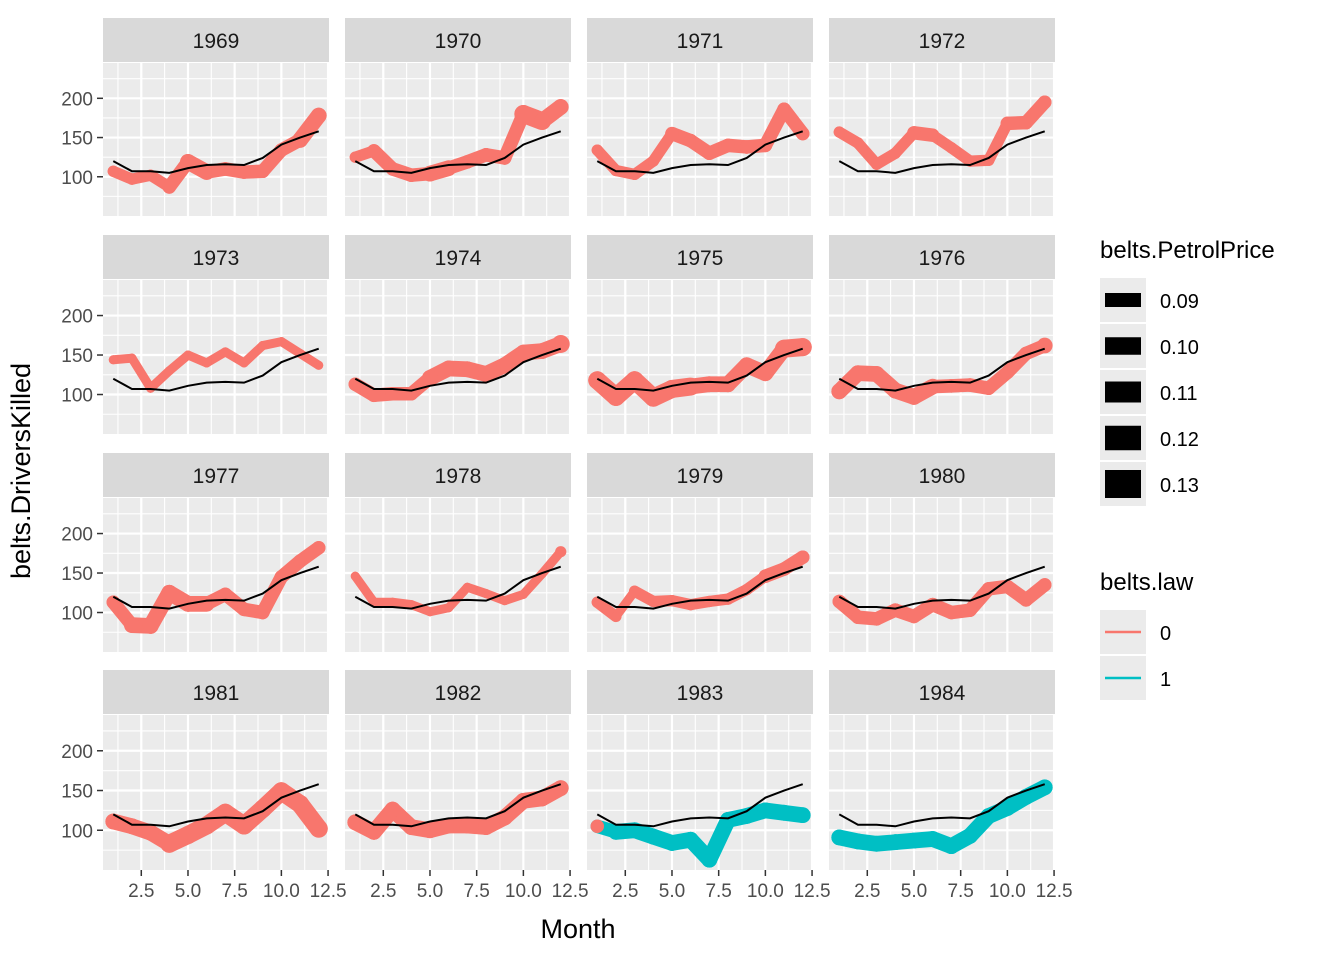  Describe the element at coordinates (216, 552) in the screenshot. I see `panel-1977: 1977` at that location.